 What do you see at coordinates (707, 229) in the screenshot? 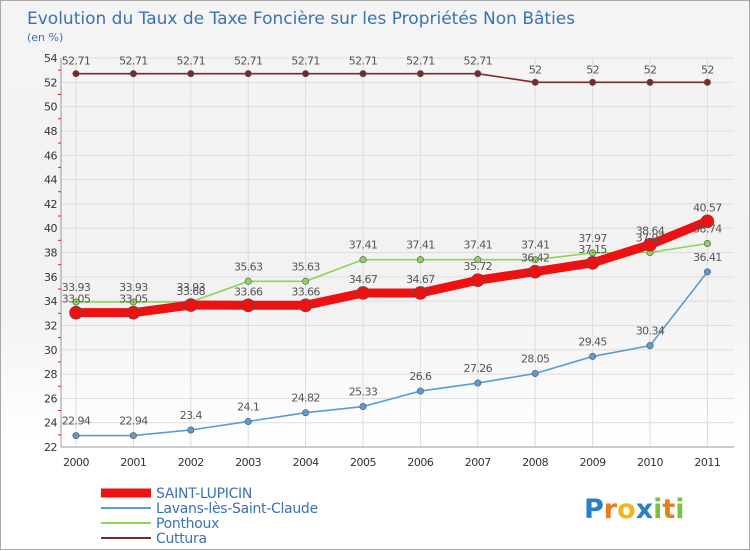
I see `data-label: 38.74` at bounding box center [707, 229].